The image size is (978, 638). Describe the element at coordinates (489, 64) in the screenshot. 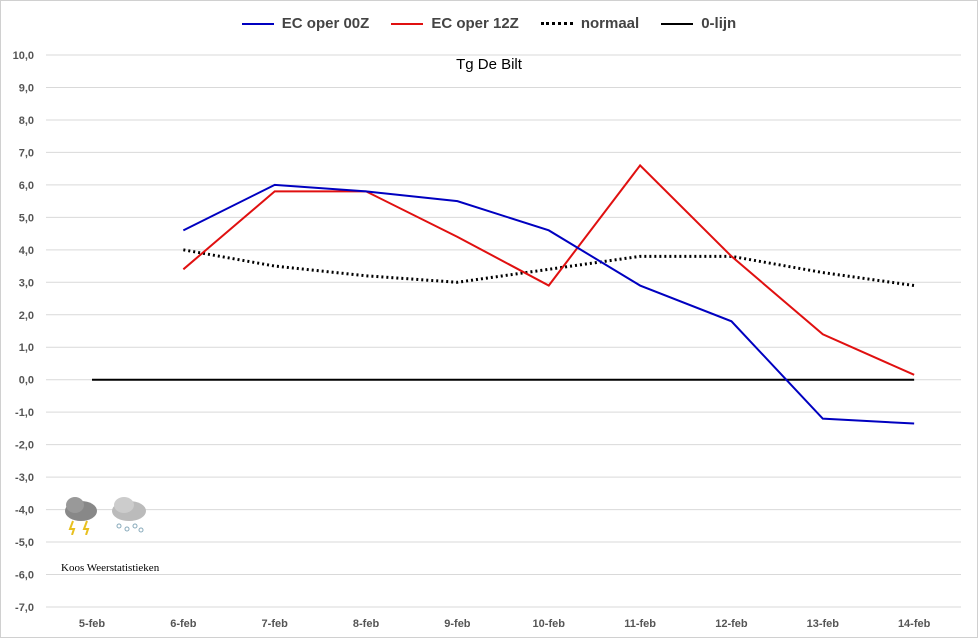

I see `chart-title: Tg De Bilt` at that location.